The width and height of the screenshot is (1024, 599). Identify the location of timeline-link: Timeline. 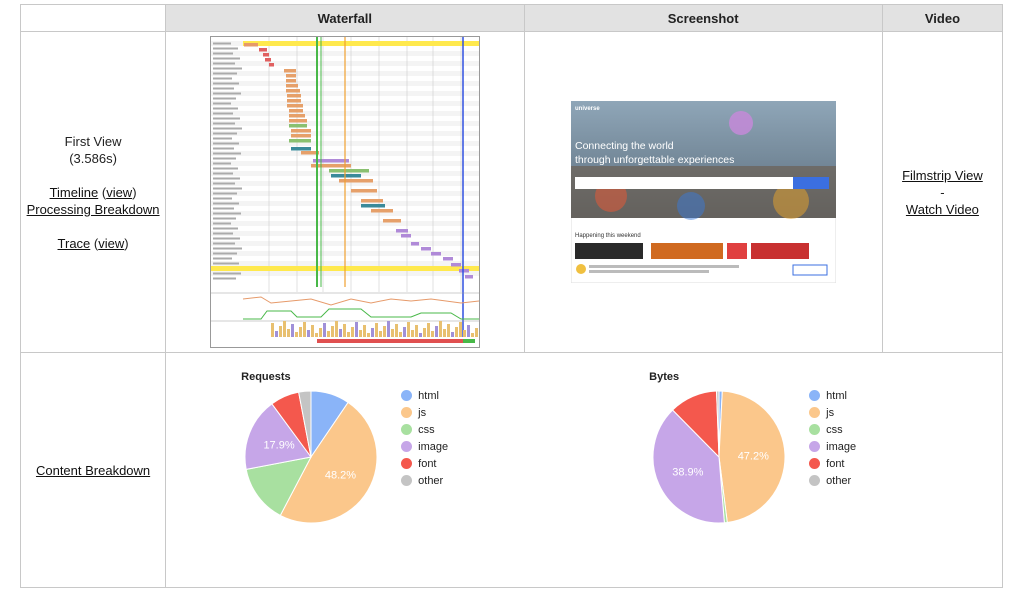
(74, 192).